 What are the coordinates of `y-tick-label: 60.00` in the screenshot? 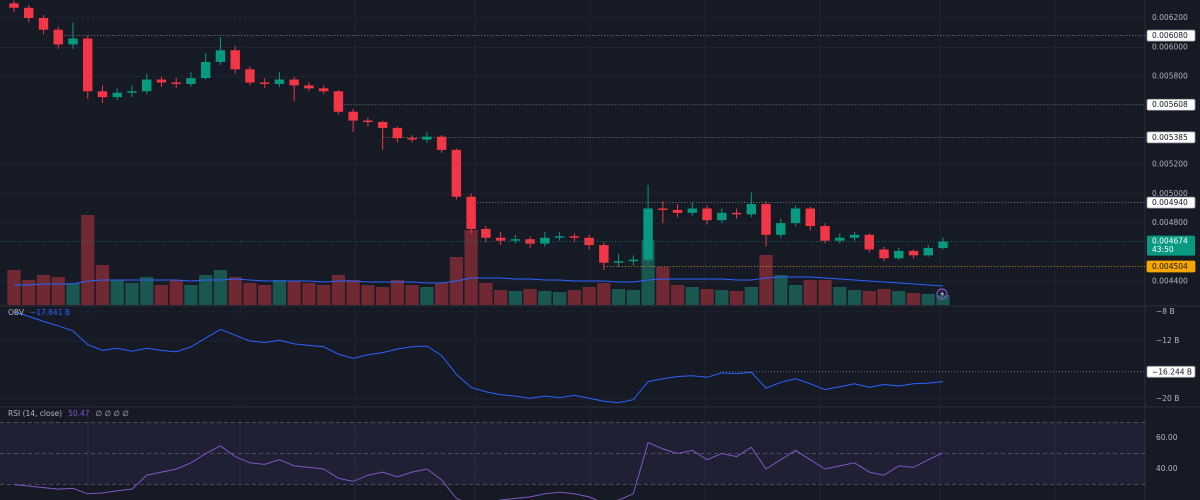 It's located at (1167, 437).